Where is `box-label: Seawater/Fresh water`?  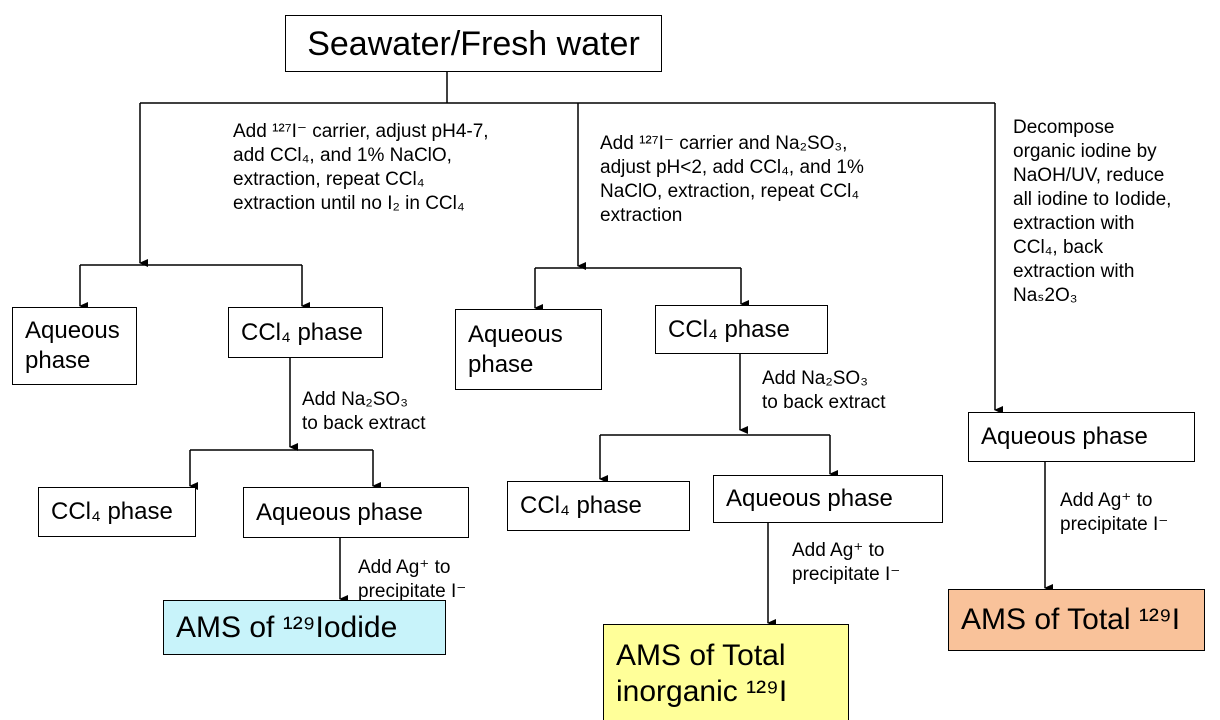 box-label: Seawater/Fresh water is located at coordinates (473, 43).